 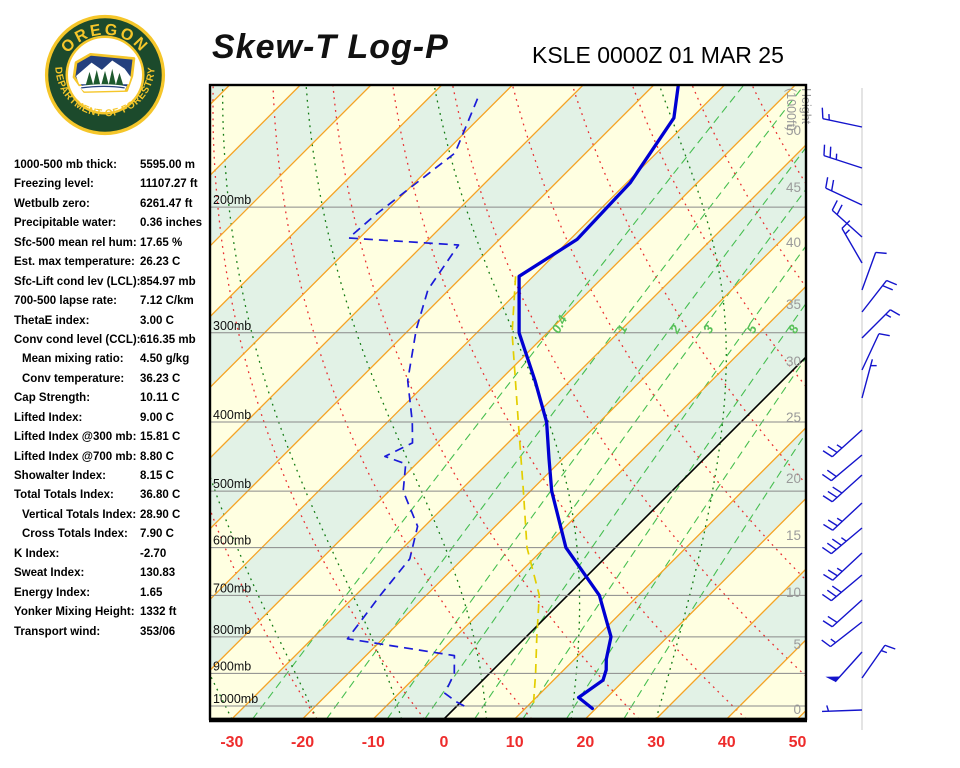 I want to click on stat-label: Est. max temperature:, so click(x=74, y=262).